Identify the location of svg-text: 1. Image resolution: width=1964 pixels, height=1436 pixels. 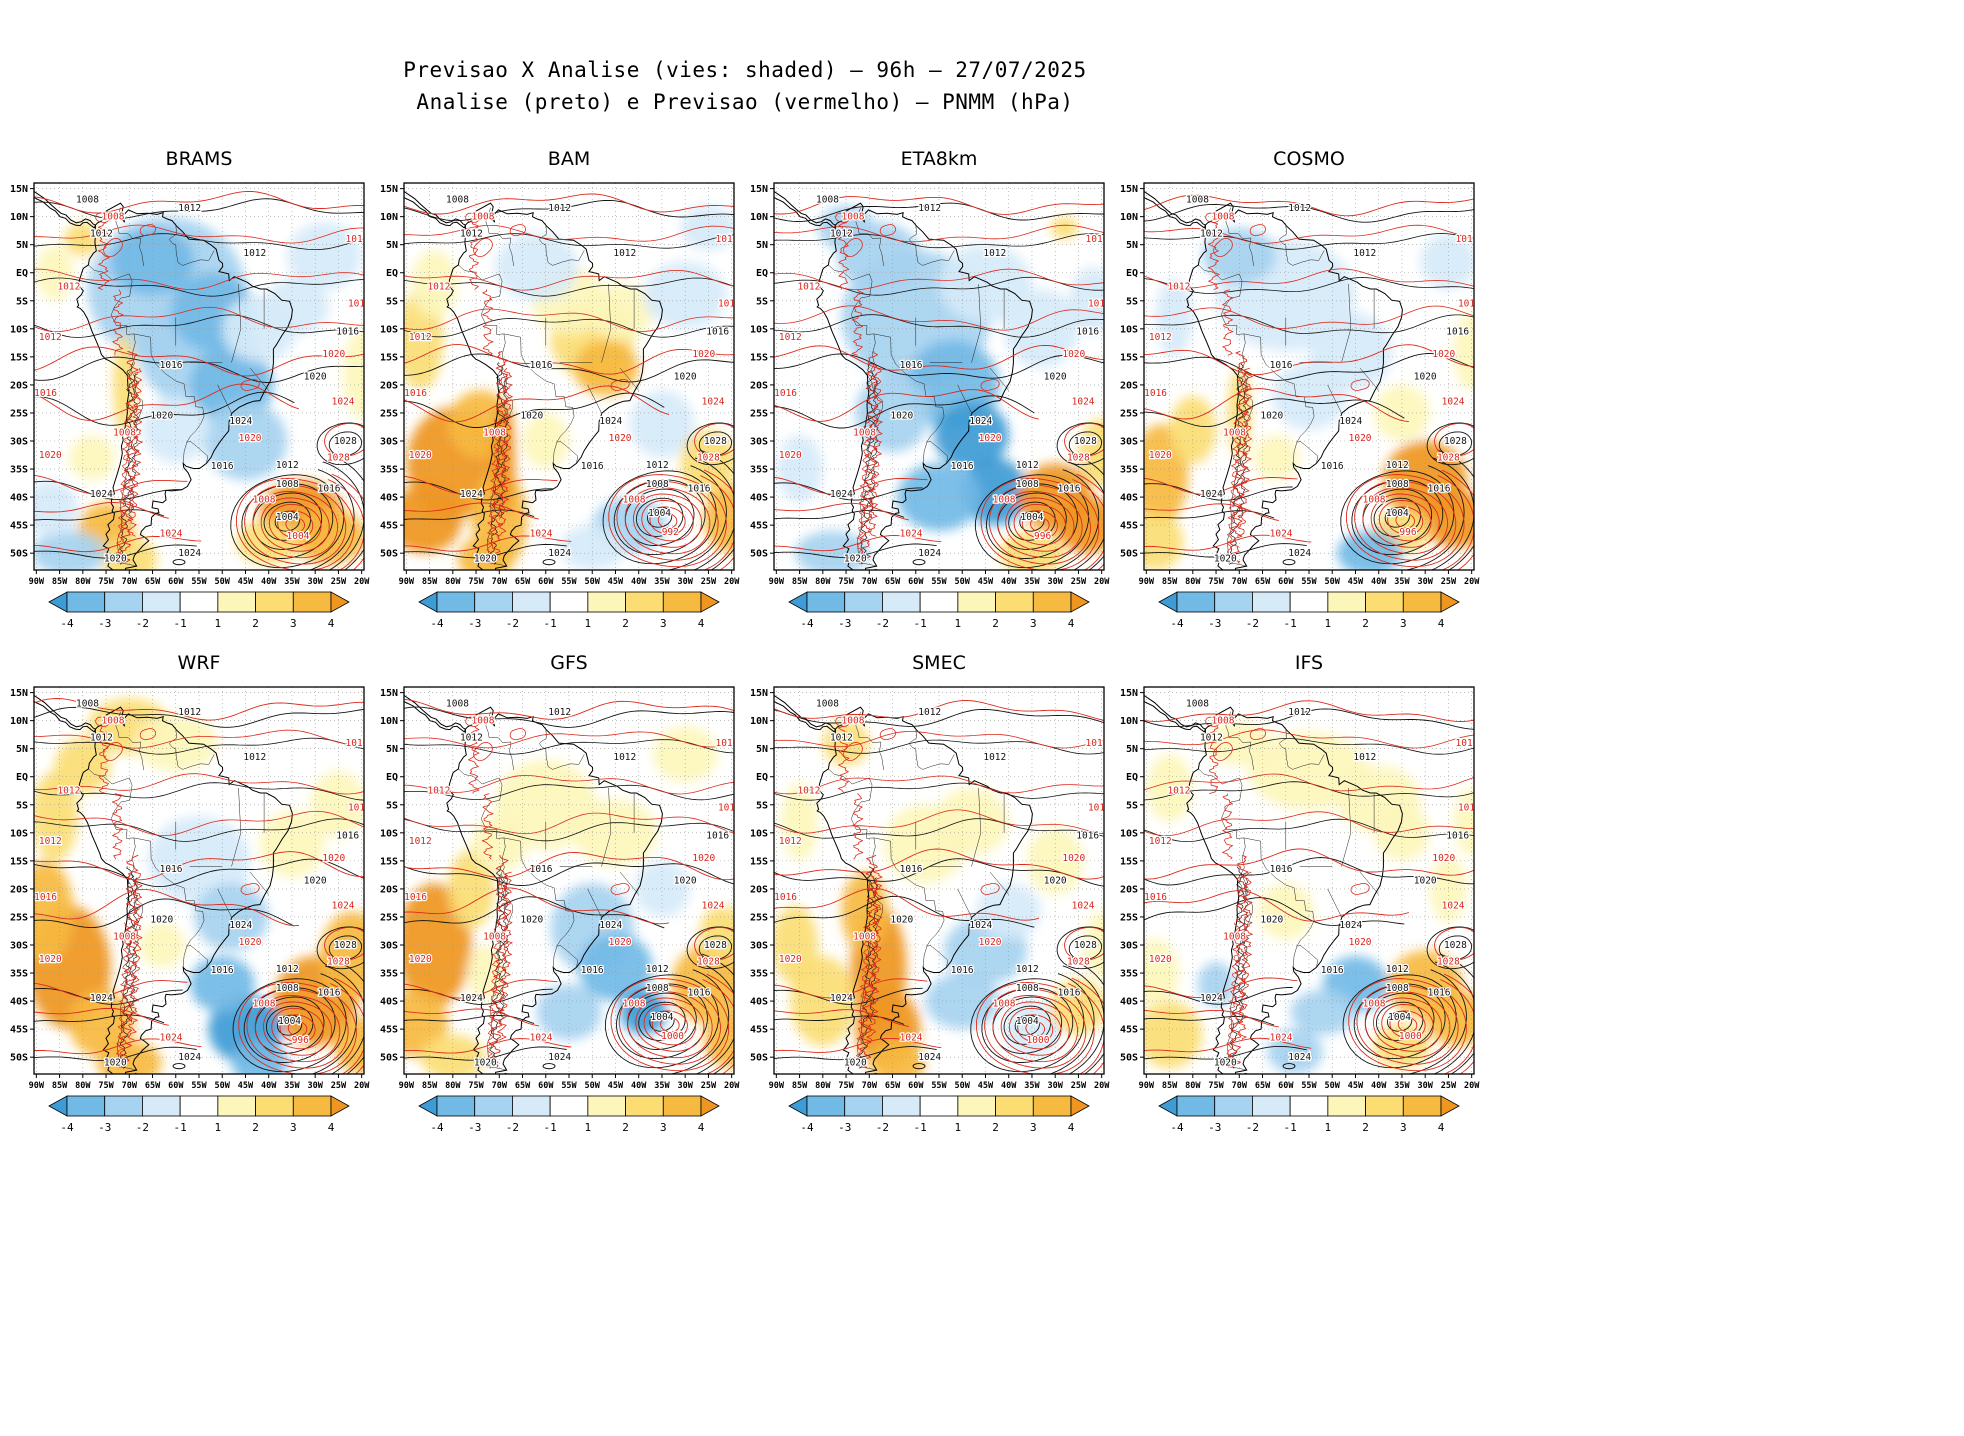
(588, 623).